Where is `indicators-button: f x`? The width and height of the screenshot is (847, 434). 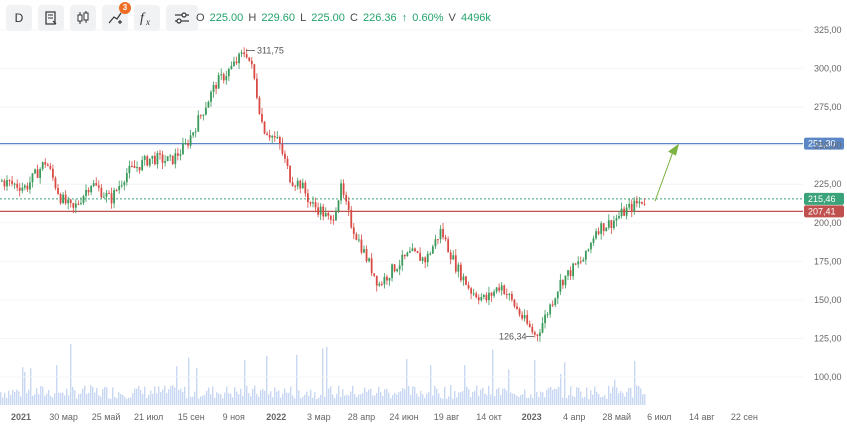
indicators-button: f x is located at coordinates (147, 18).